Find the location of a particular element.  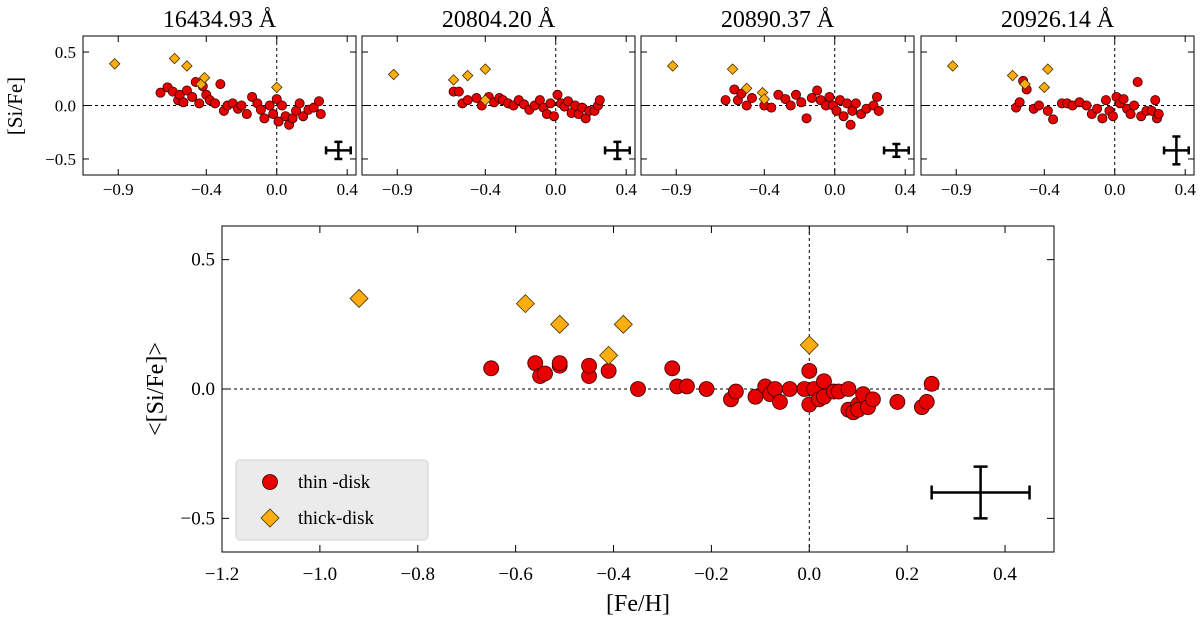

main-xtick-label-3: −0.6 is located at coordinates (515, 574).